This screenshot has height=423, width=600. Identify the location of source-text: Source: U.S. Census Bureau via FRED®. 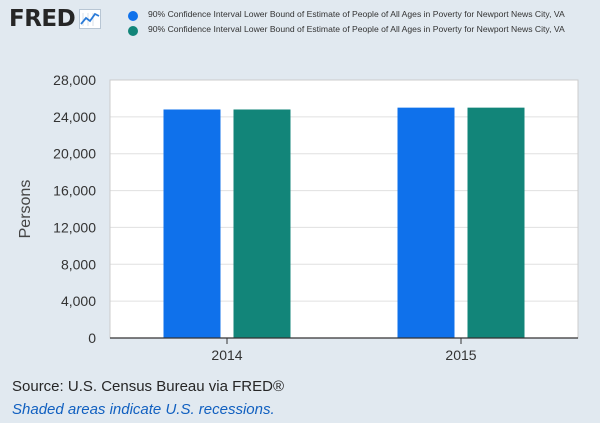
(148, 386).